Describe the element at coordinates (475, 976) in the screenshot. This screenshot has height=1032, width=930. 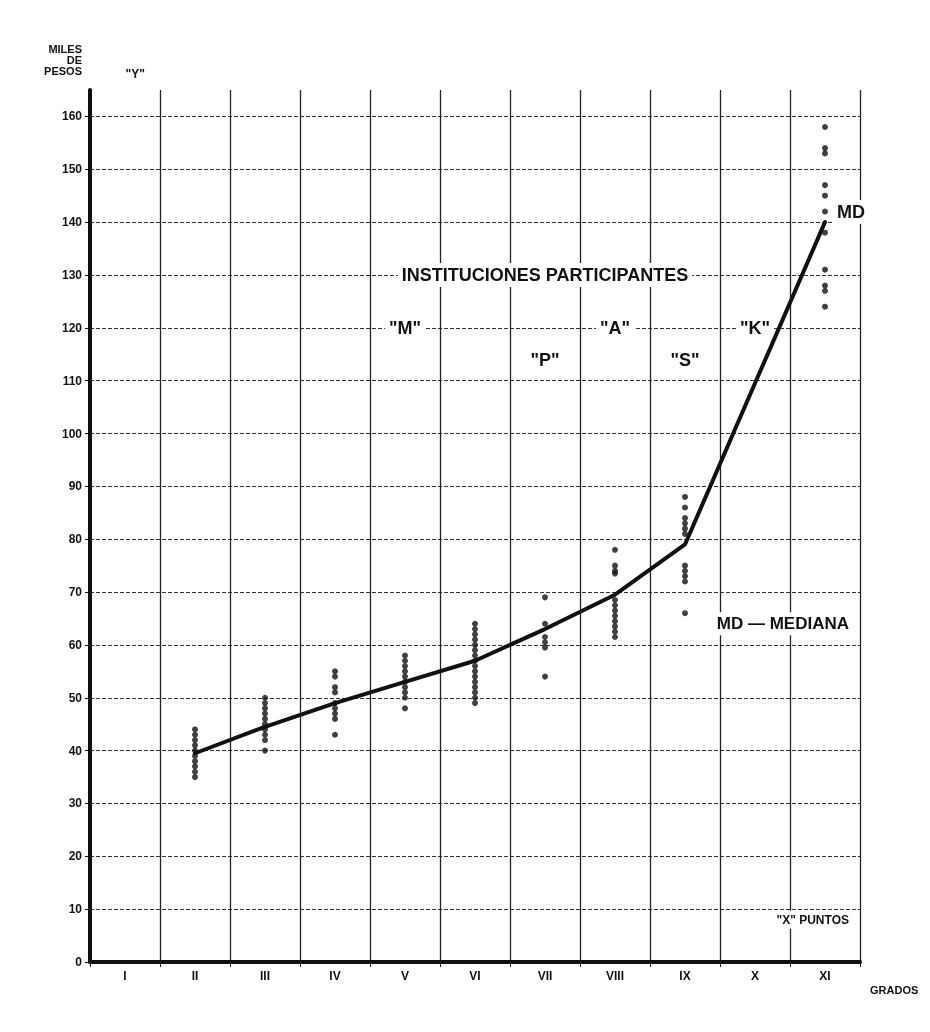
I see `x-tick-label: VI` at that location.